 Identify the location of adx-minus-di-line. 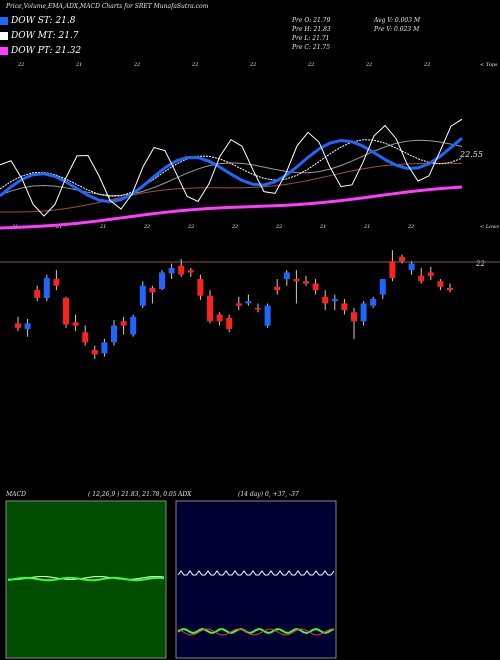
(256, 632).